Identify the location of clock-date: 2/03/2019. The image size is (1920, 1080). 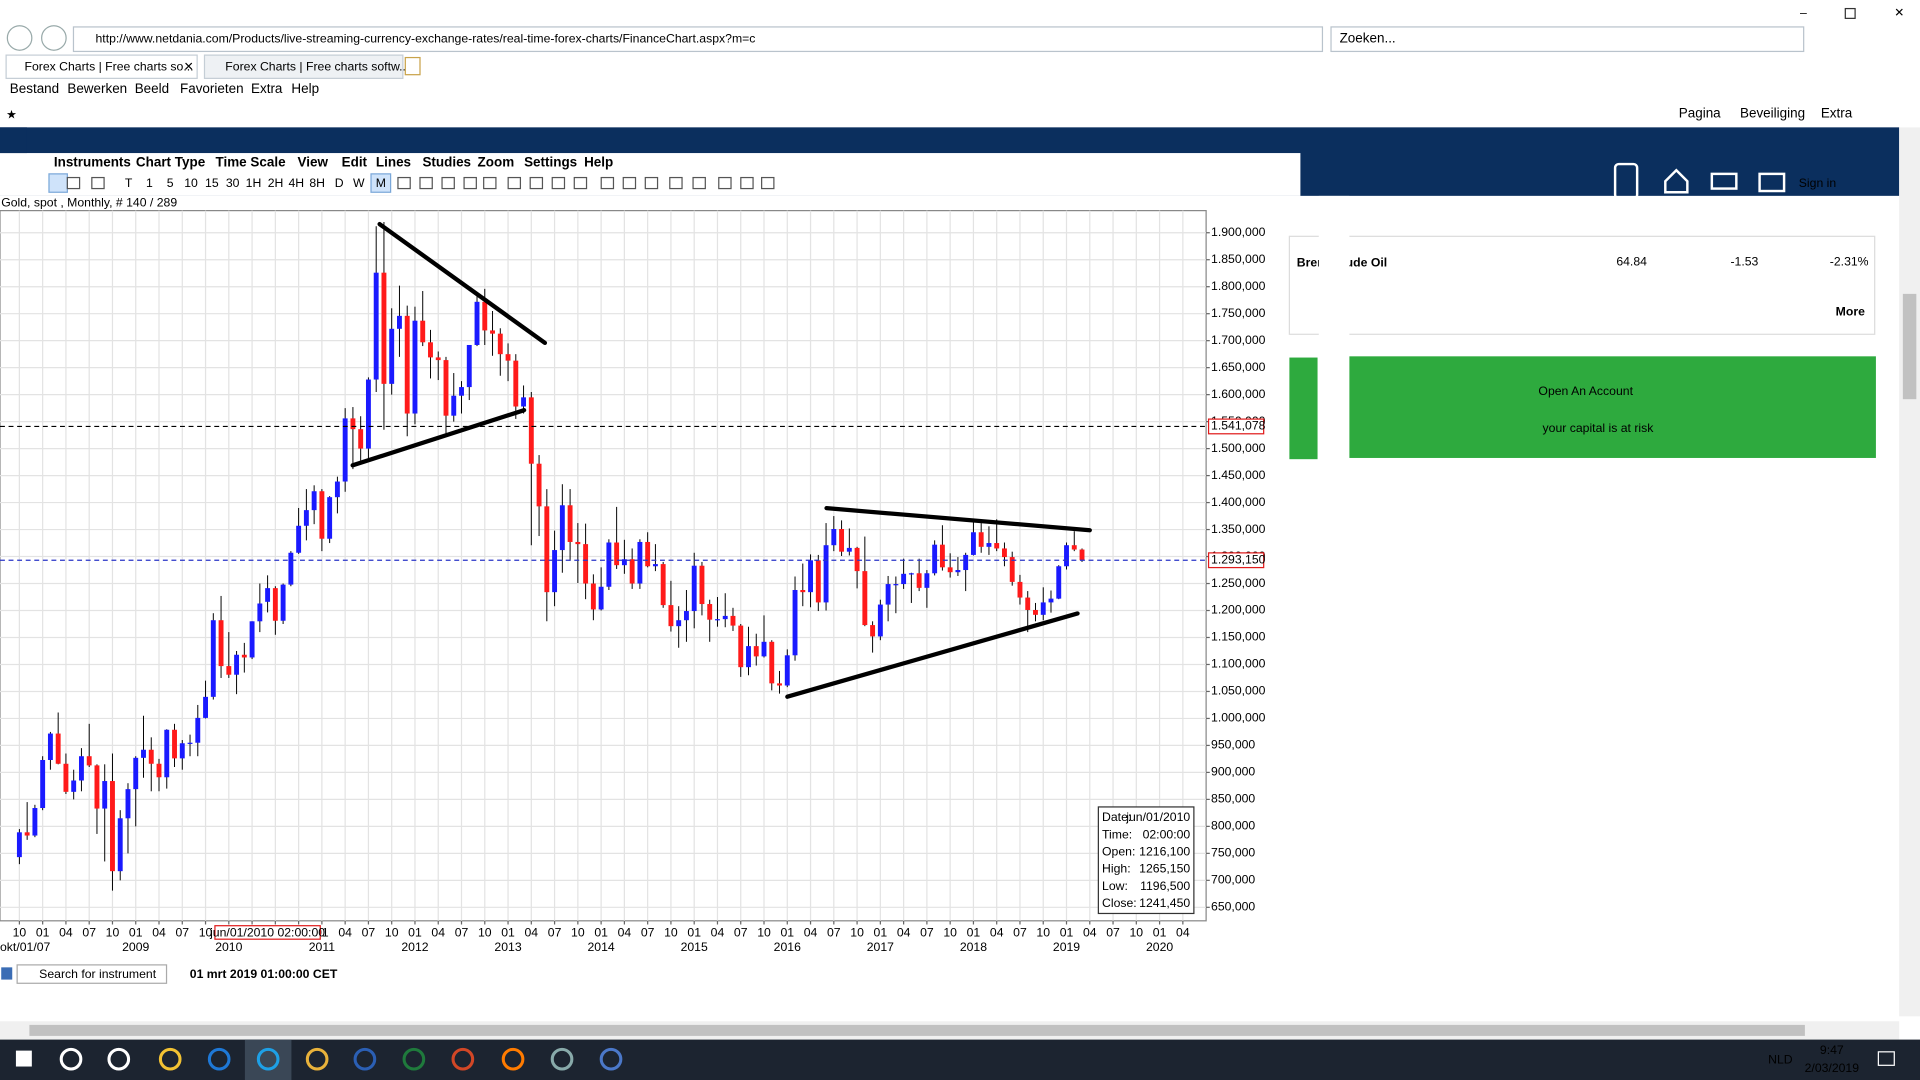
(1832, 1068).